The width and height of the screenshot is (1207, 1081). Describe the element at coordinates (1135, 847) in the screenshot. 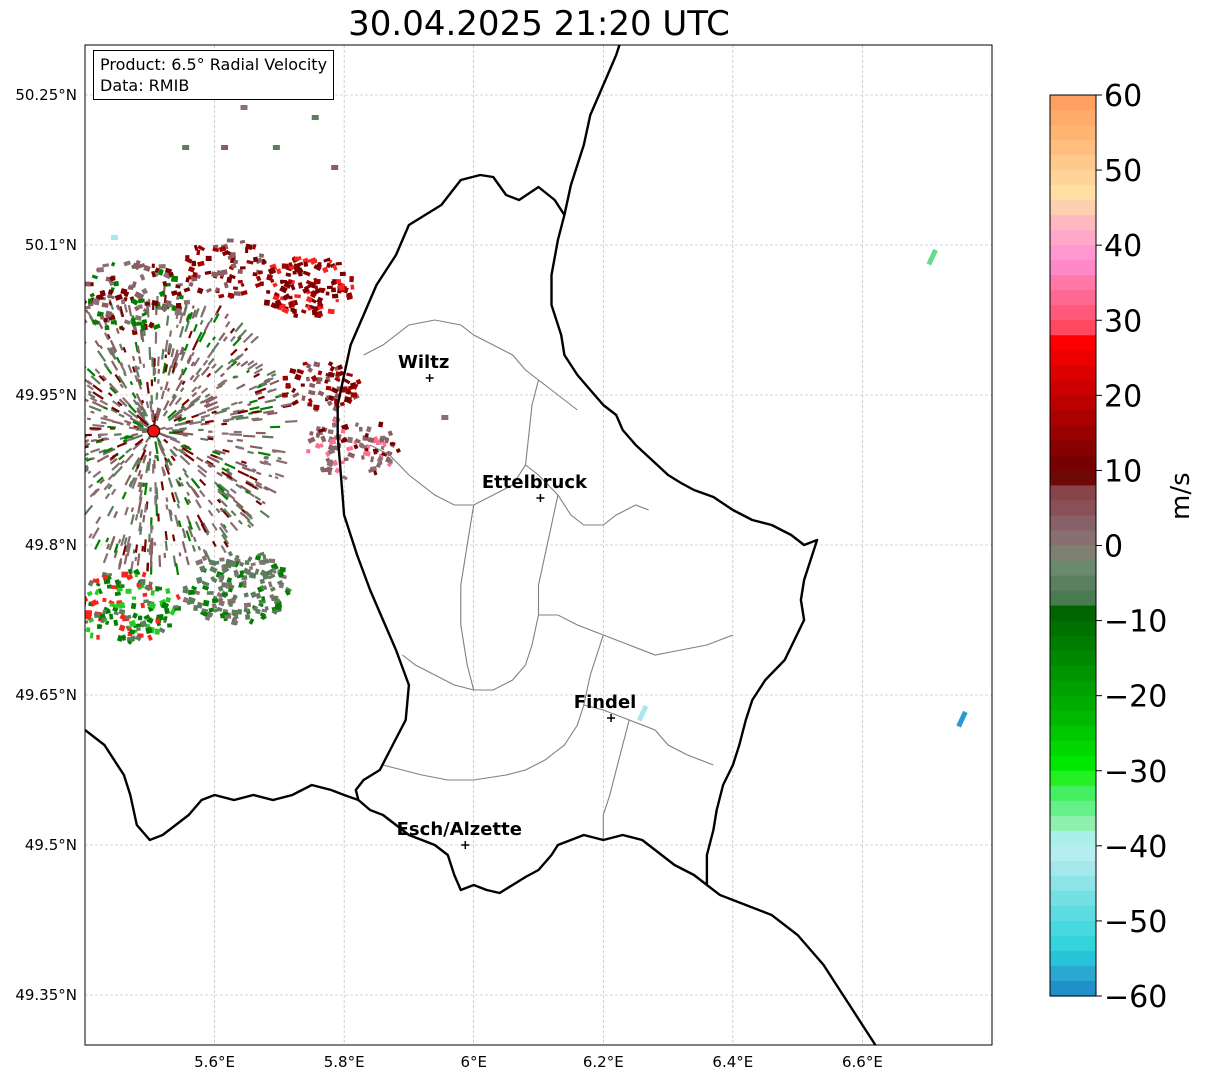

I see `colorbar-tick-label: −40` at that location.